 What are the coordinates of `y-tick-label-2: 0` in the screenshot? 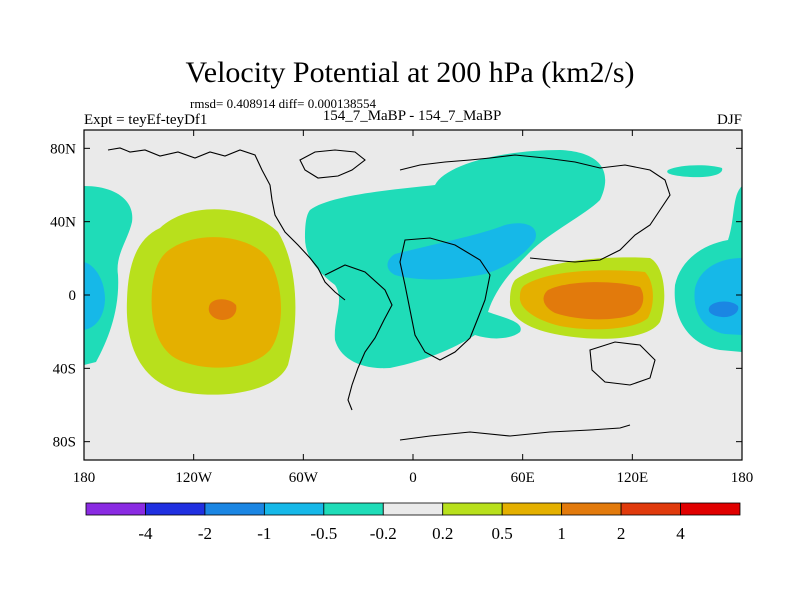 It's located at (73, 296).